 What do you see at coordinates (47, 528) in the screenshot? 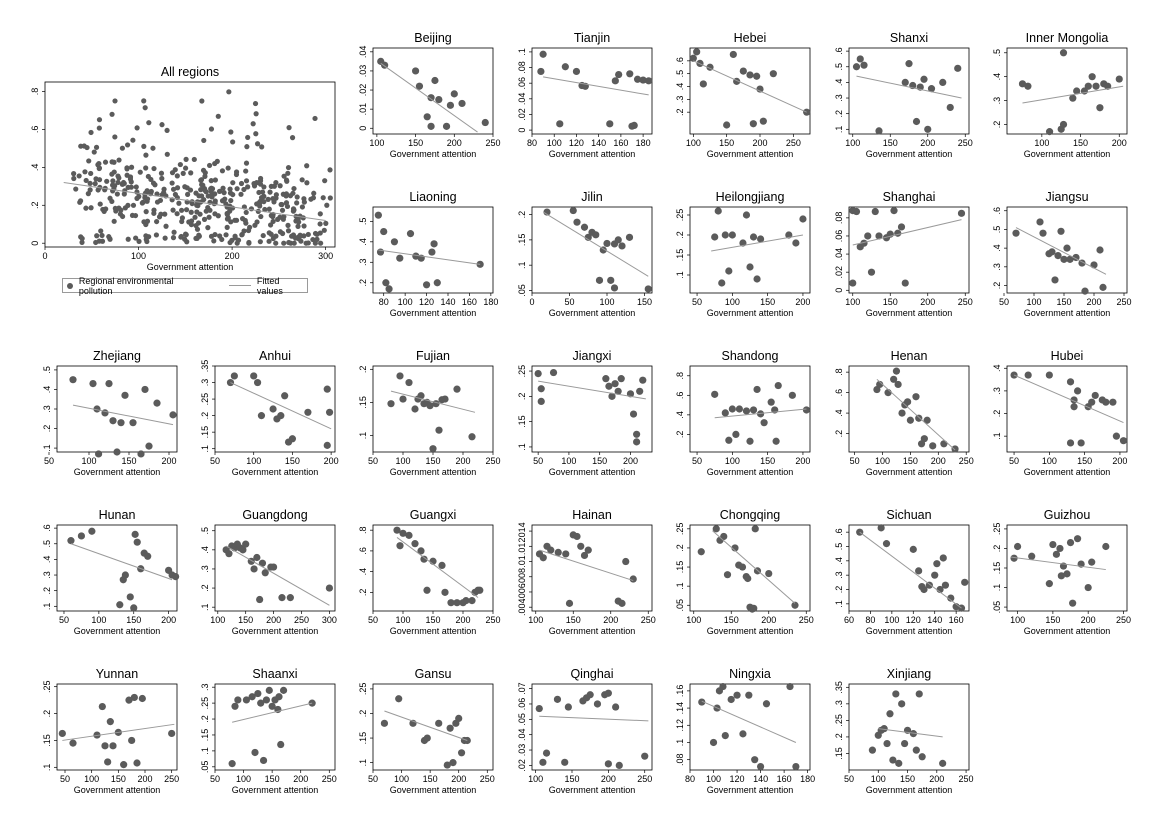
I see `y-tick-label: .6` at bounding box center [47, 528].